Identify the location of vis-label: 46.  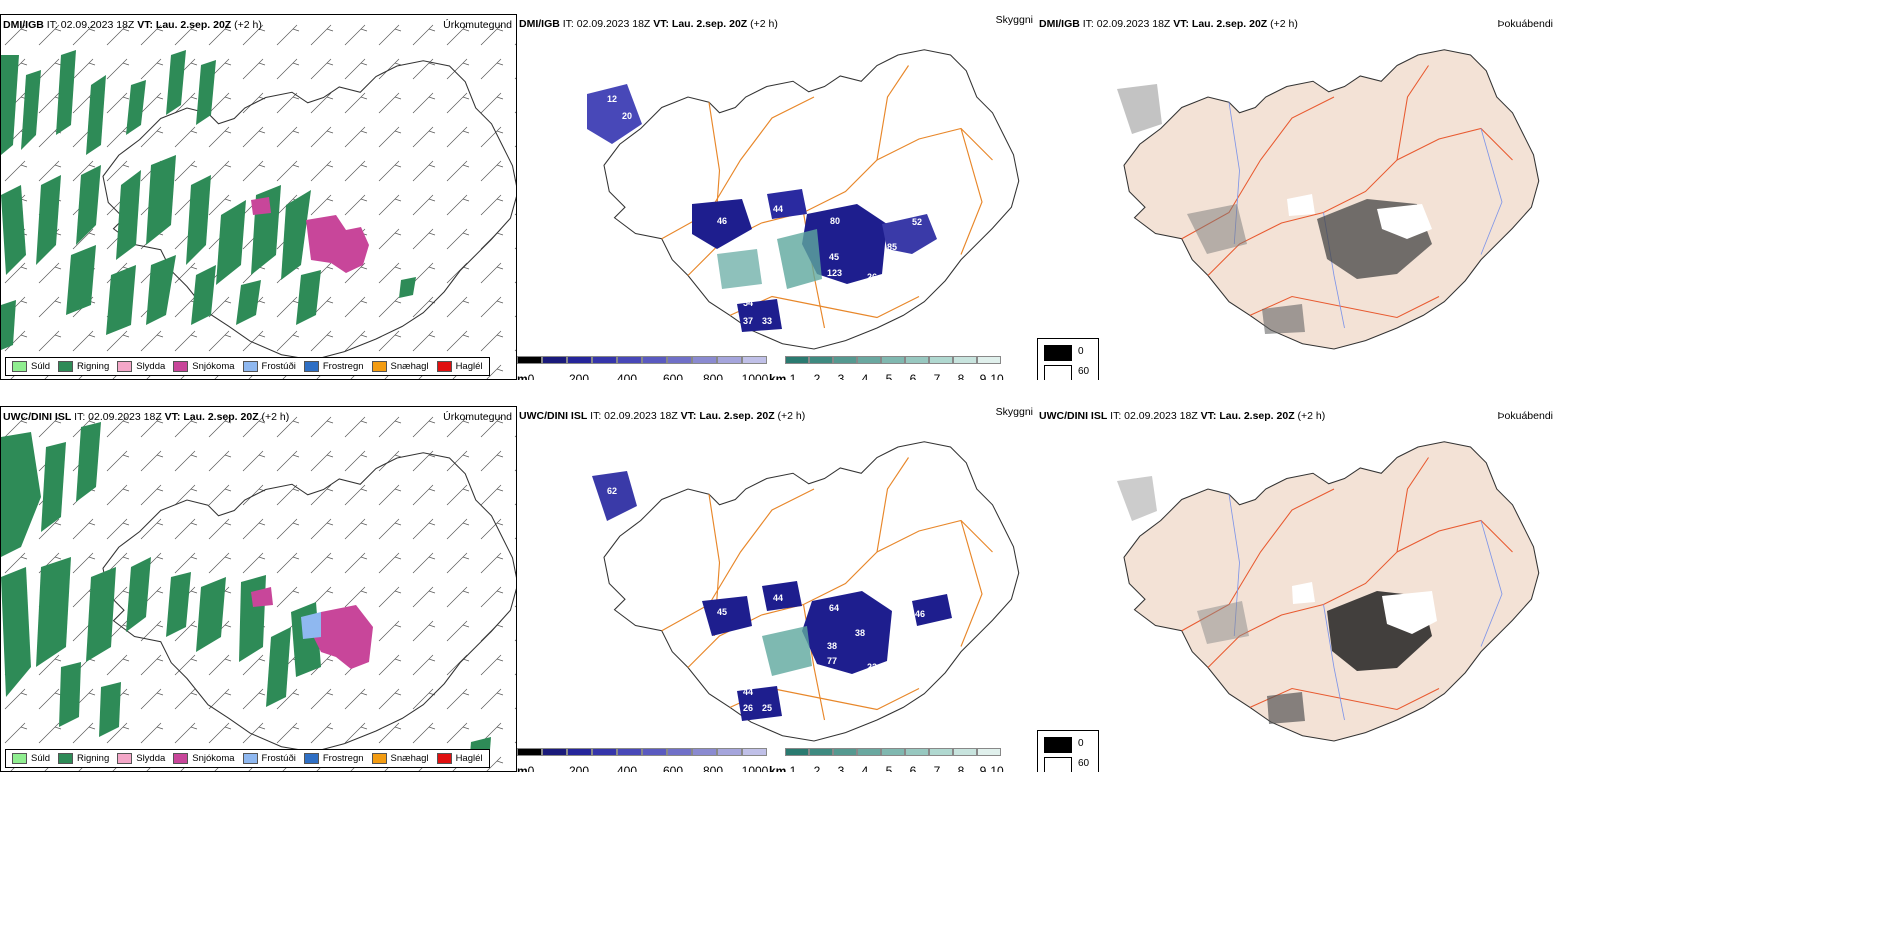
(722, 221).